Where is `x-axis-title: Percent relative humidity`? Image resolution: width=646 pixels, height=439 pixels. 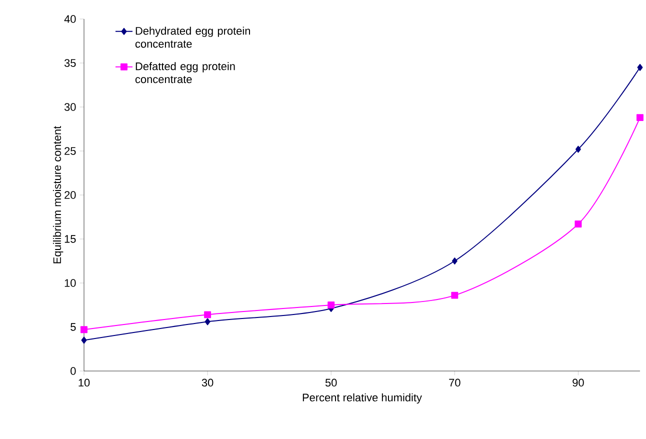 x-axis-title: Percent relative humidity is located at coordinates (362, 398).